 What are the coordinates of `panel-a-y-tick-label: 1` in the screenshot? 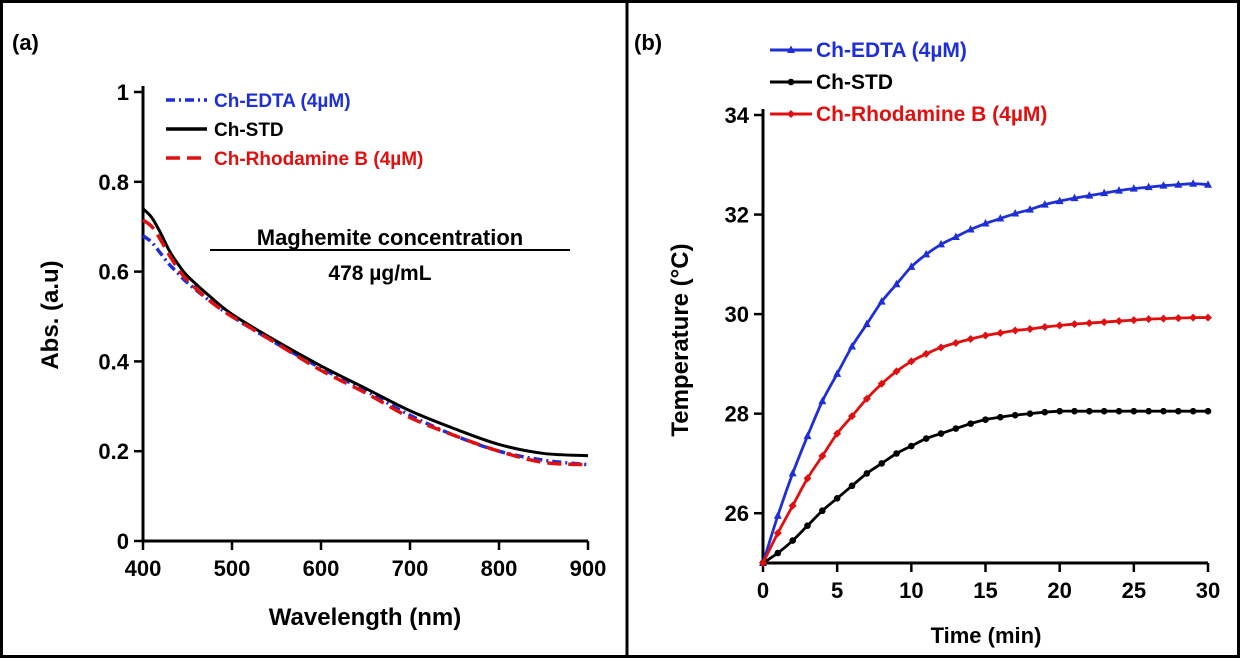 It's located at (123, 92).